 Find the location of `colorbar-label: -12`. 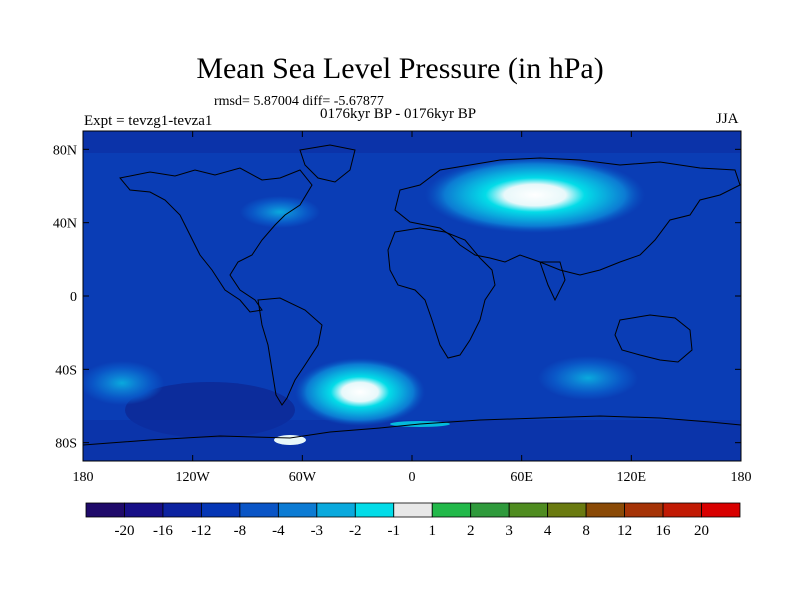

colorbar-label: -12 is located at coordinates (201, 531).